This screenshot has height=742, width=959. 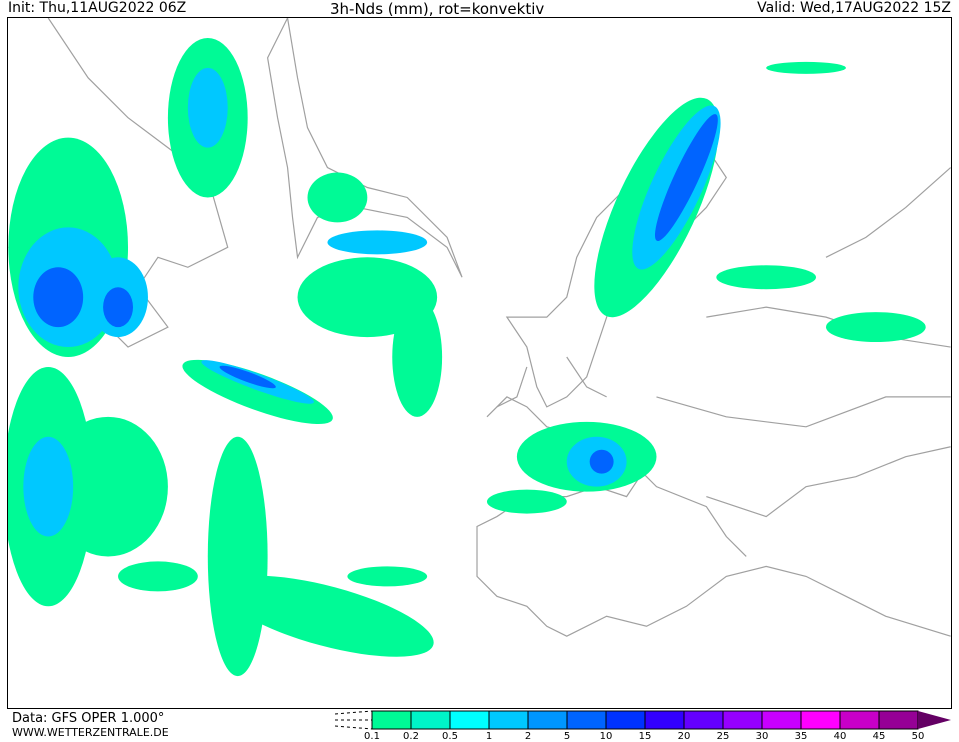 What do you see at coordinates (801, 736) in the screenshot?
I see `legend-label: 35` at bounding box center [801, 736].